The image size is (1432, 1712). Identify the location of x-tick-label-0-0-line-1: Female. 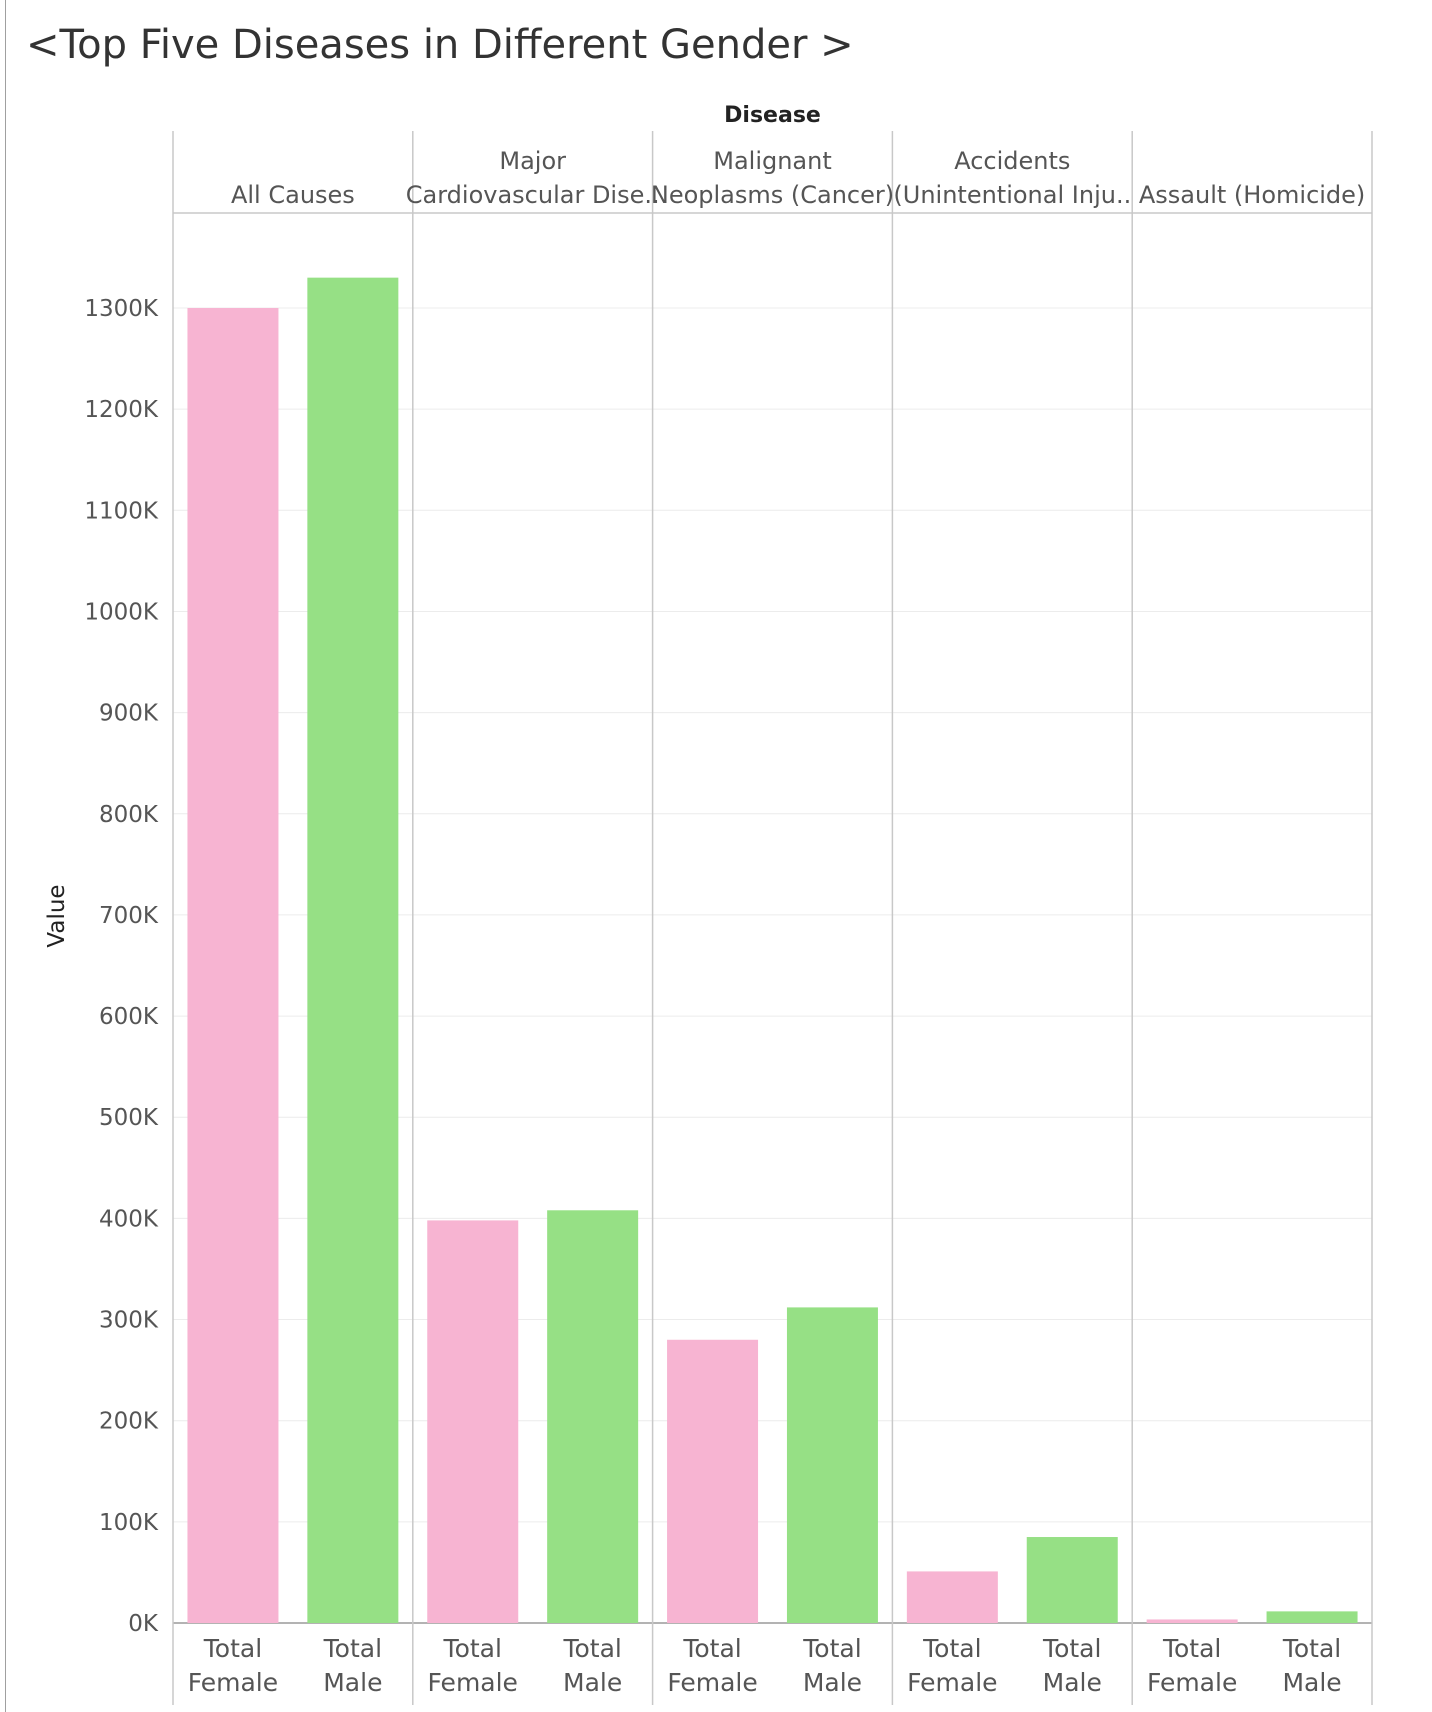
(233, 1682).